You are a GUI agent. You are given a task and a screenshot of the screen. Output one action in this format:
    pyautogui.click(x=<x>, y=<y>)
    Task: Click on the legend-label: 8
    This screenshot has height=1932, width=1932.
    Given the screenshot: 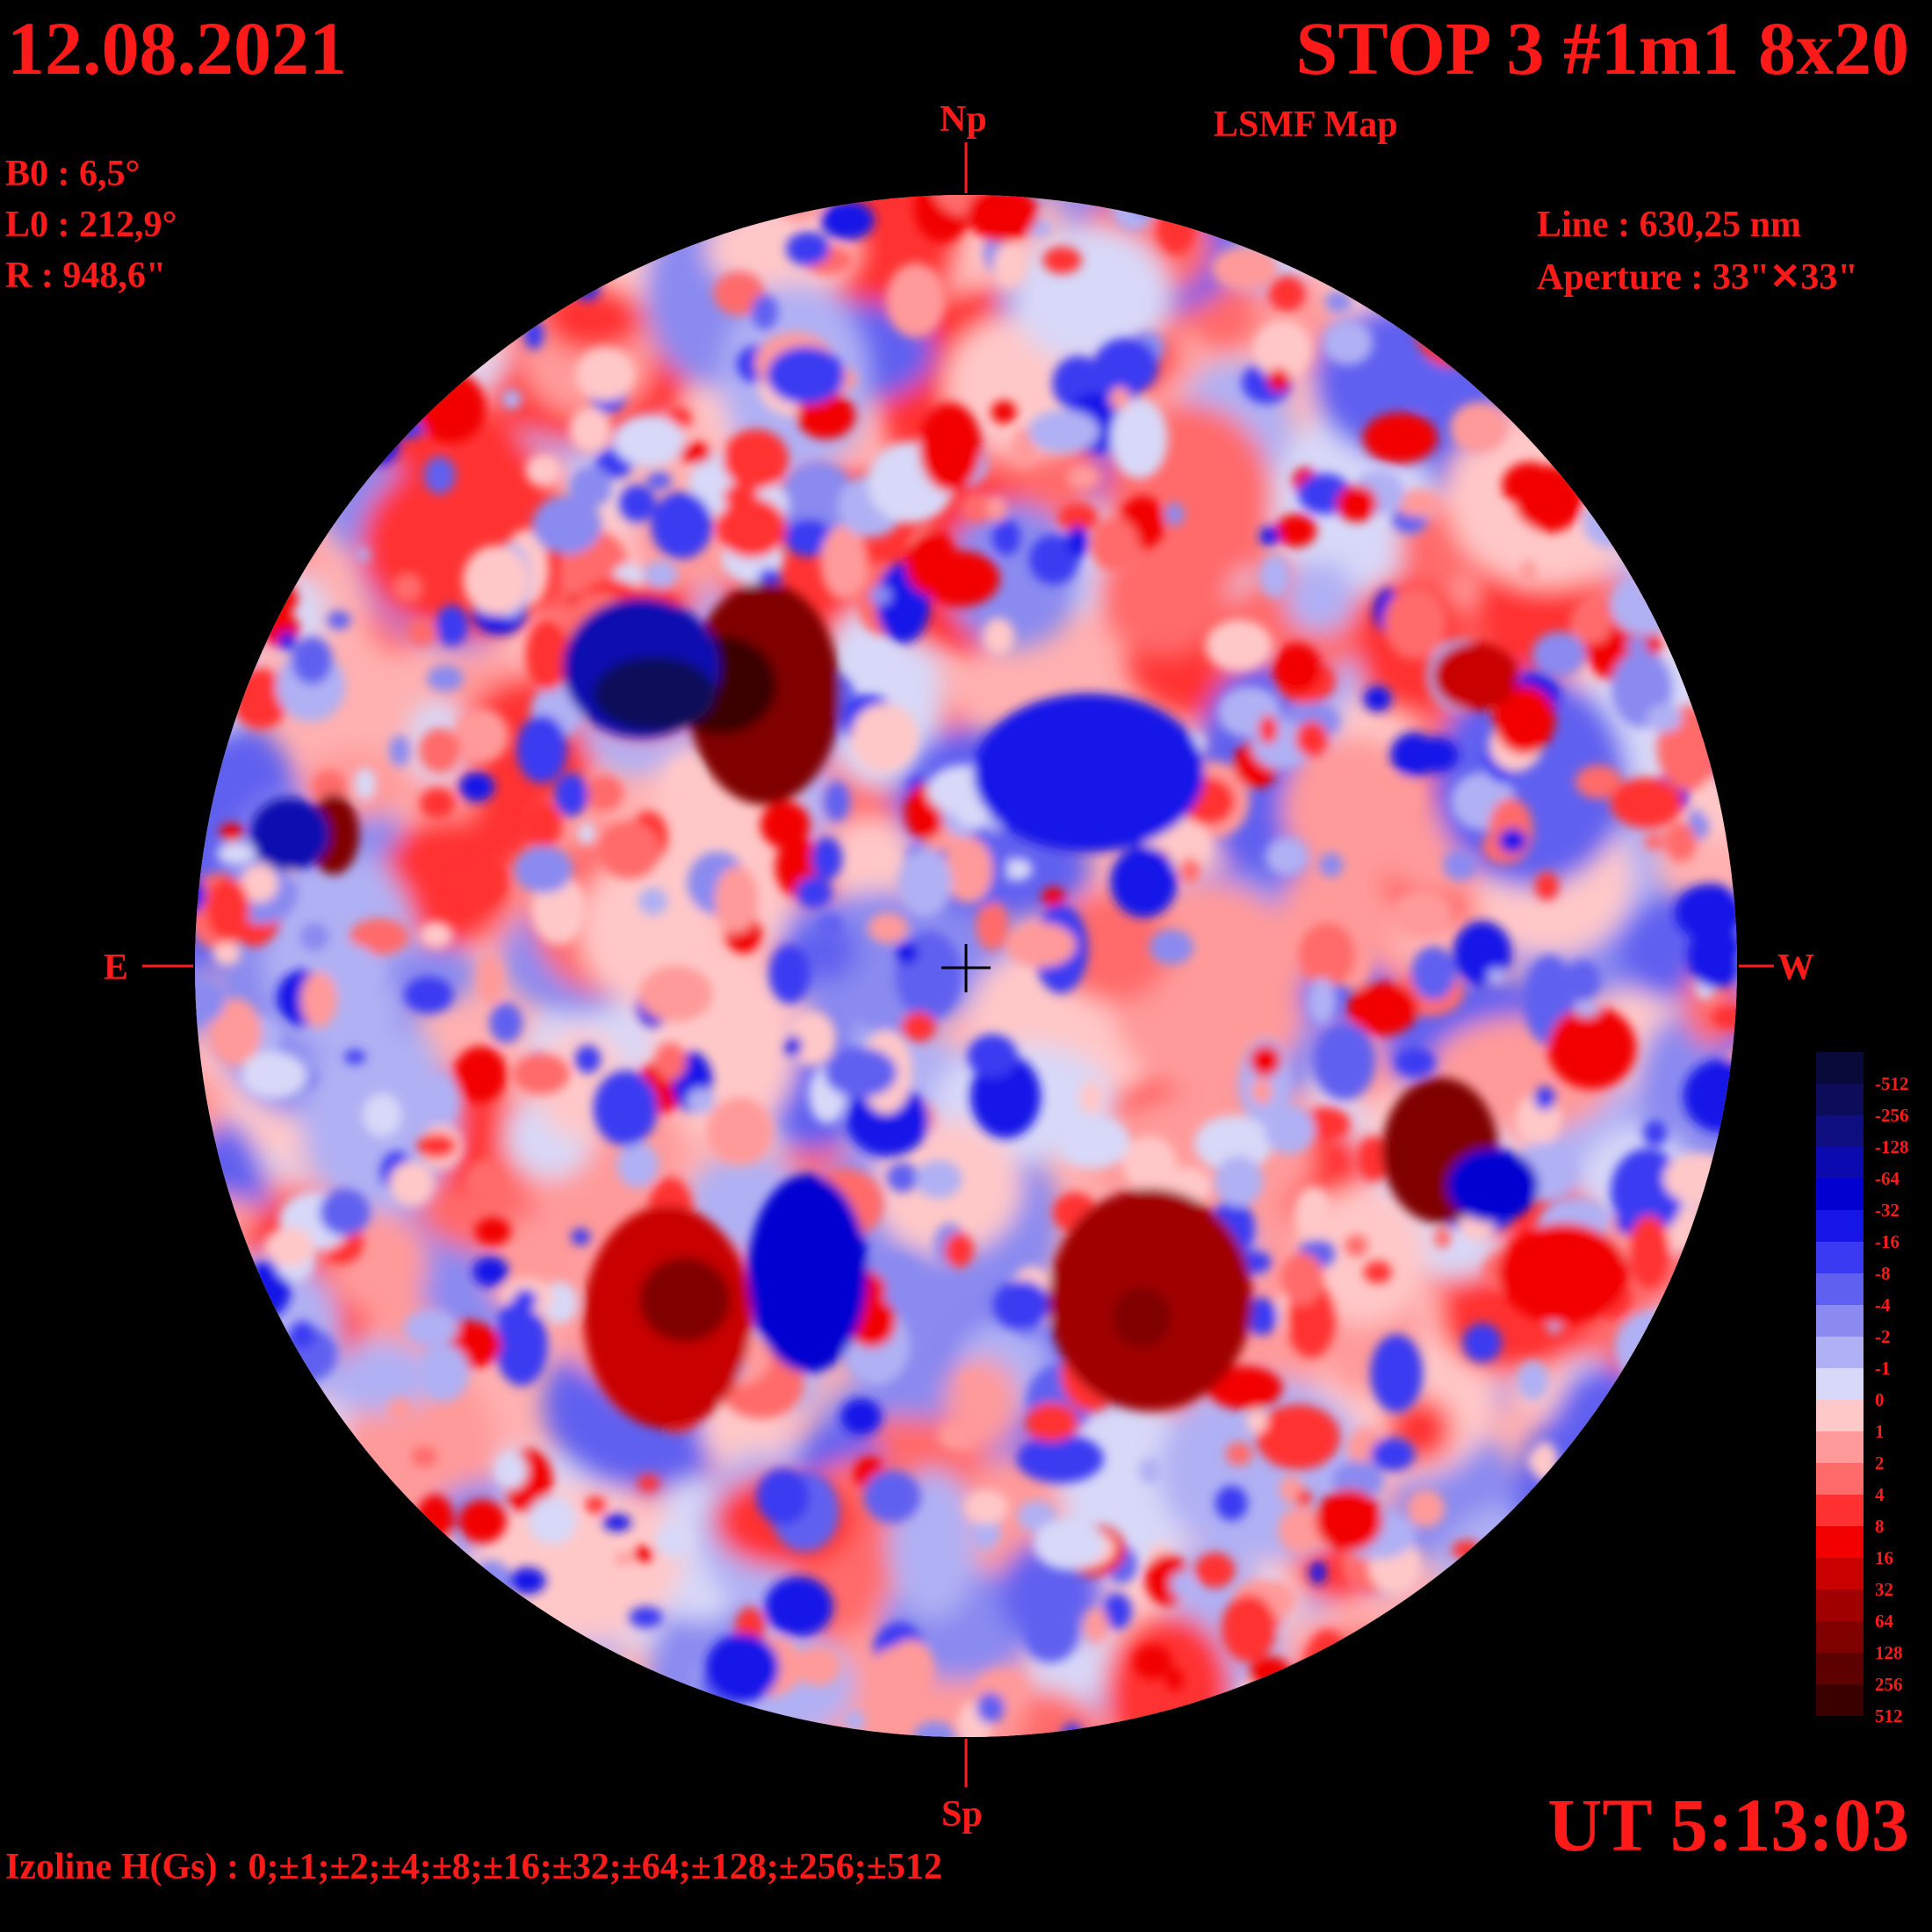 What is the action you would take?
    pyautogui.click(x=1880, y=1526)
    